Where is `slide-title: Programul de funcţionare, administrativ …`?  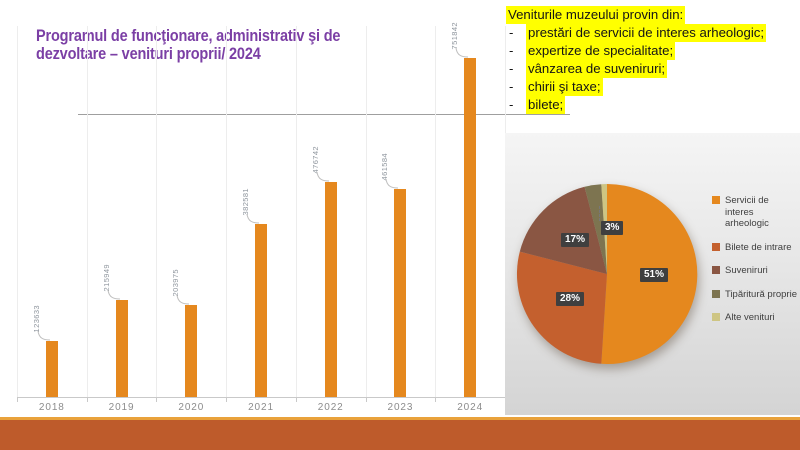
slide-title: Programul de funcţionare, administrativ … is located at coordinates (188, 45).